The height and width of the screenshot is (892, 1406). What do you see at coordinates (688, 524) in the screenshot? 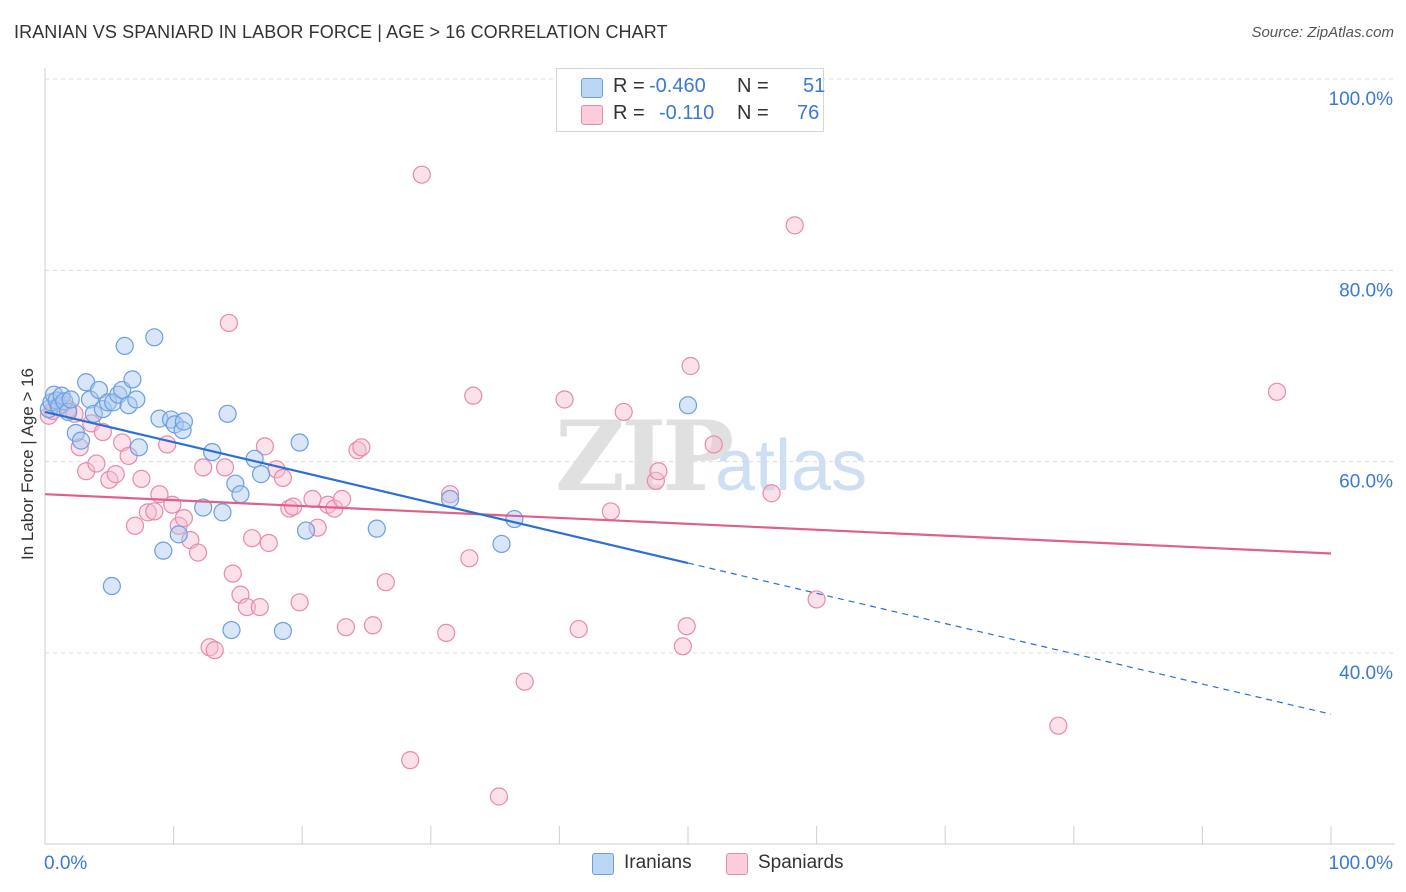
I see `spaniards-regression-line` at bounding box center [688, 524].